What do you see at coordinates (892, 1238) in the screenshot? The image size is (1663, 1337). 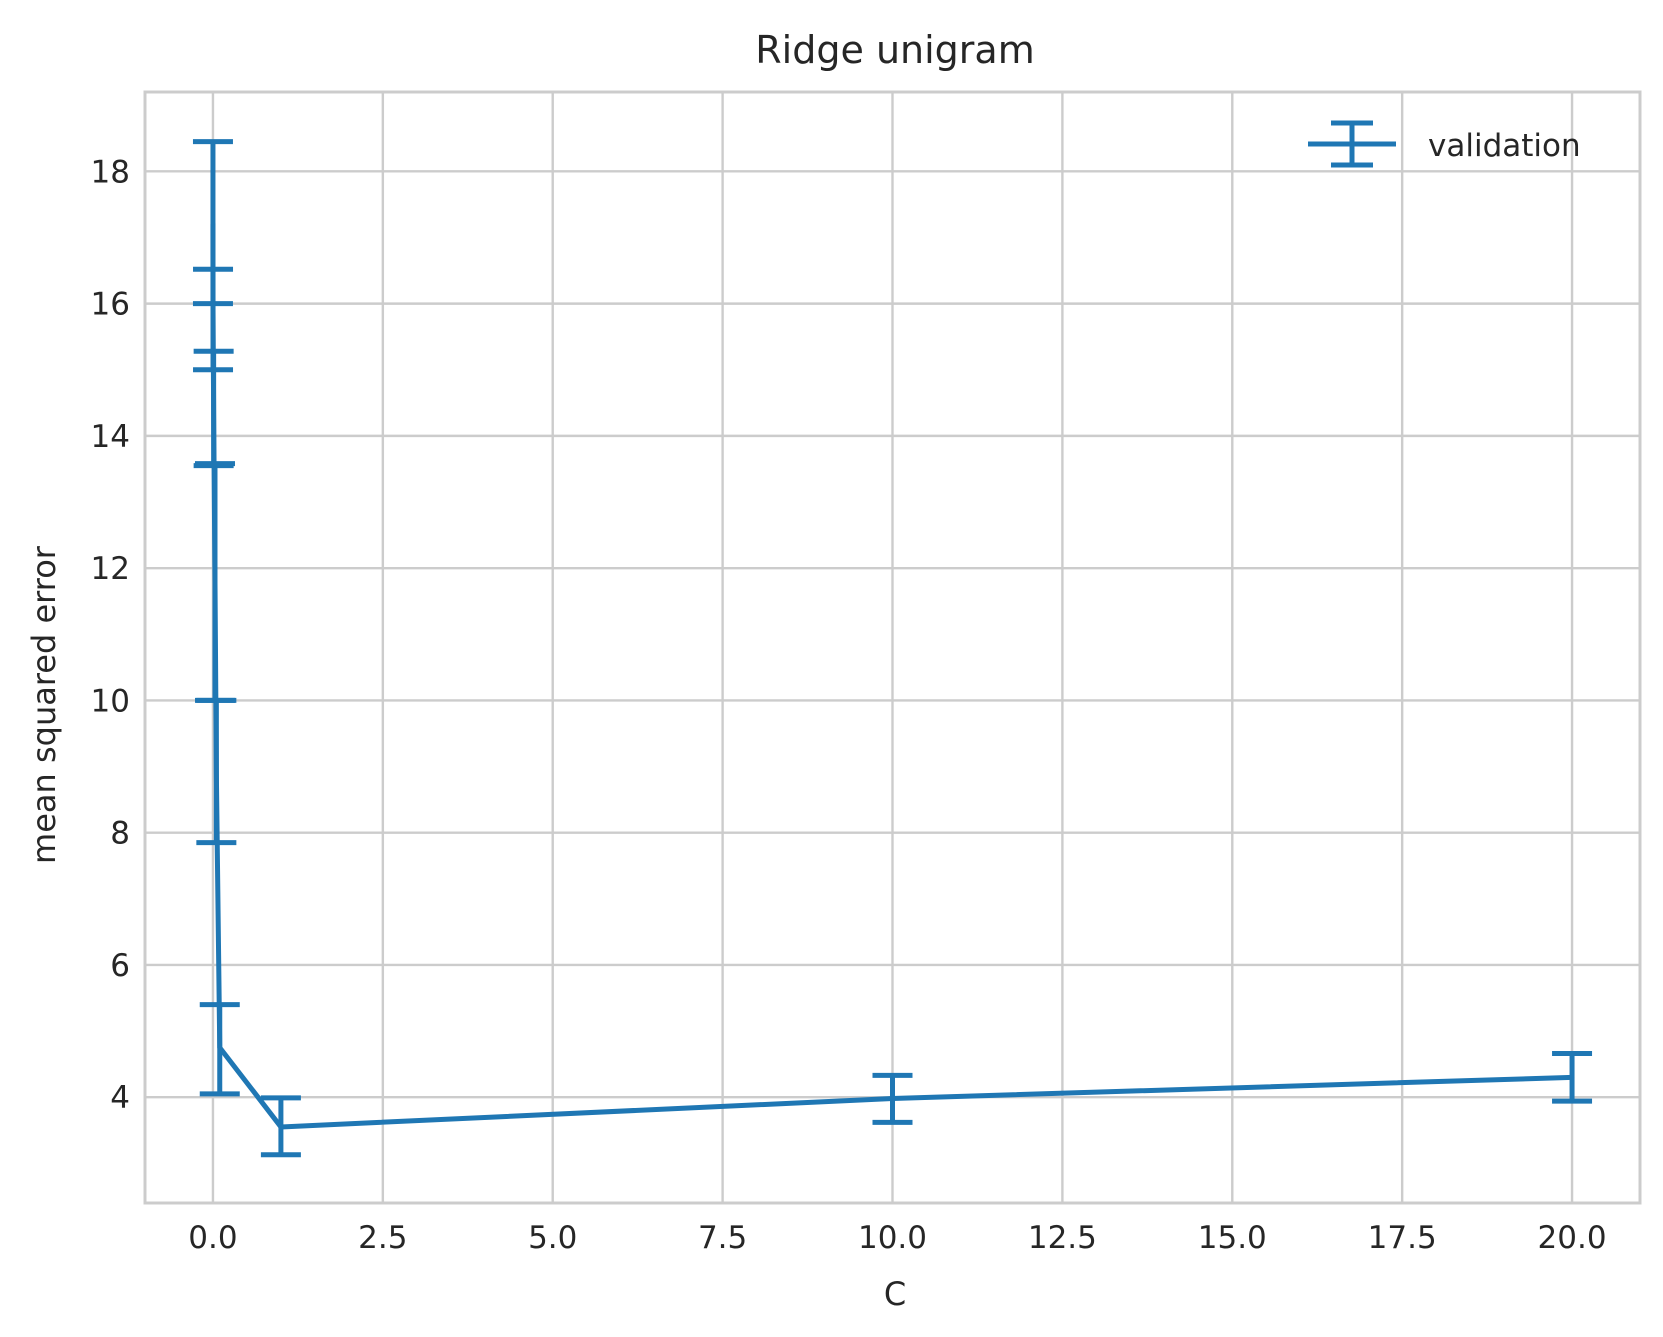 I see `x-tick-label: 10.0` at bounding box center [892, 1238].